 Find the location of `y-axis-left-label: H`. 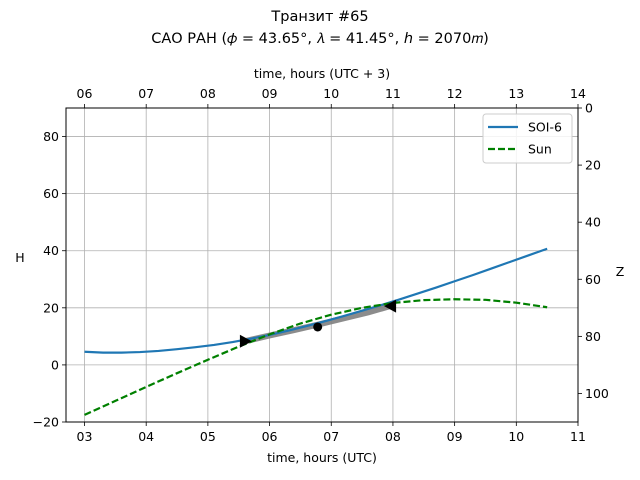

y-axis-left-label: H is located at coordinates (19, 257).